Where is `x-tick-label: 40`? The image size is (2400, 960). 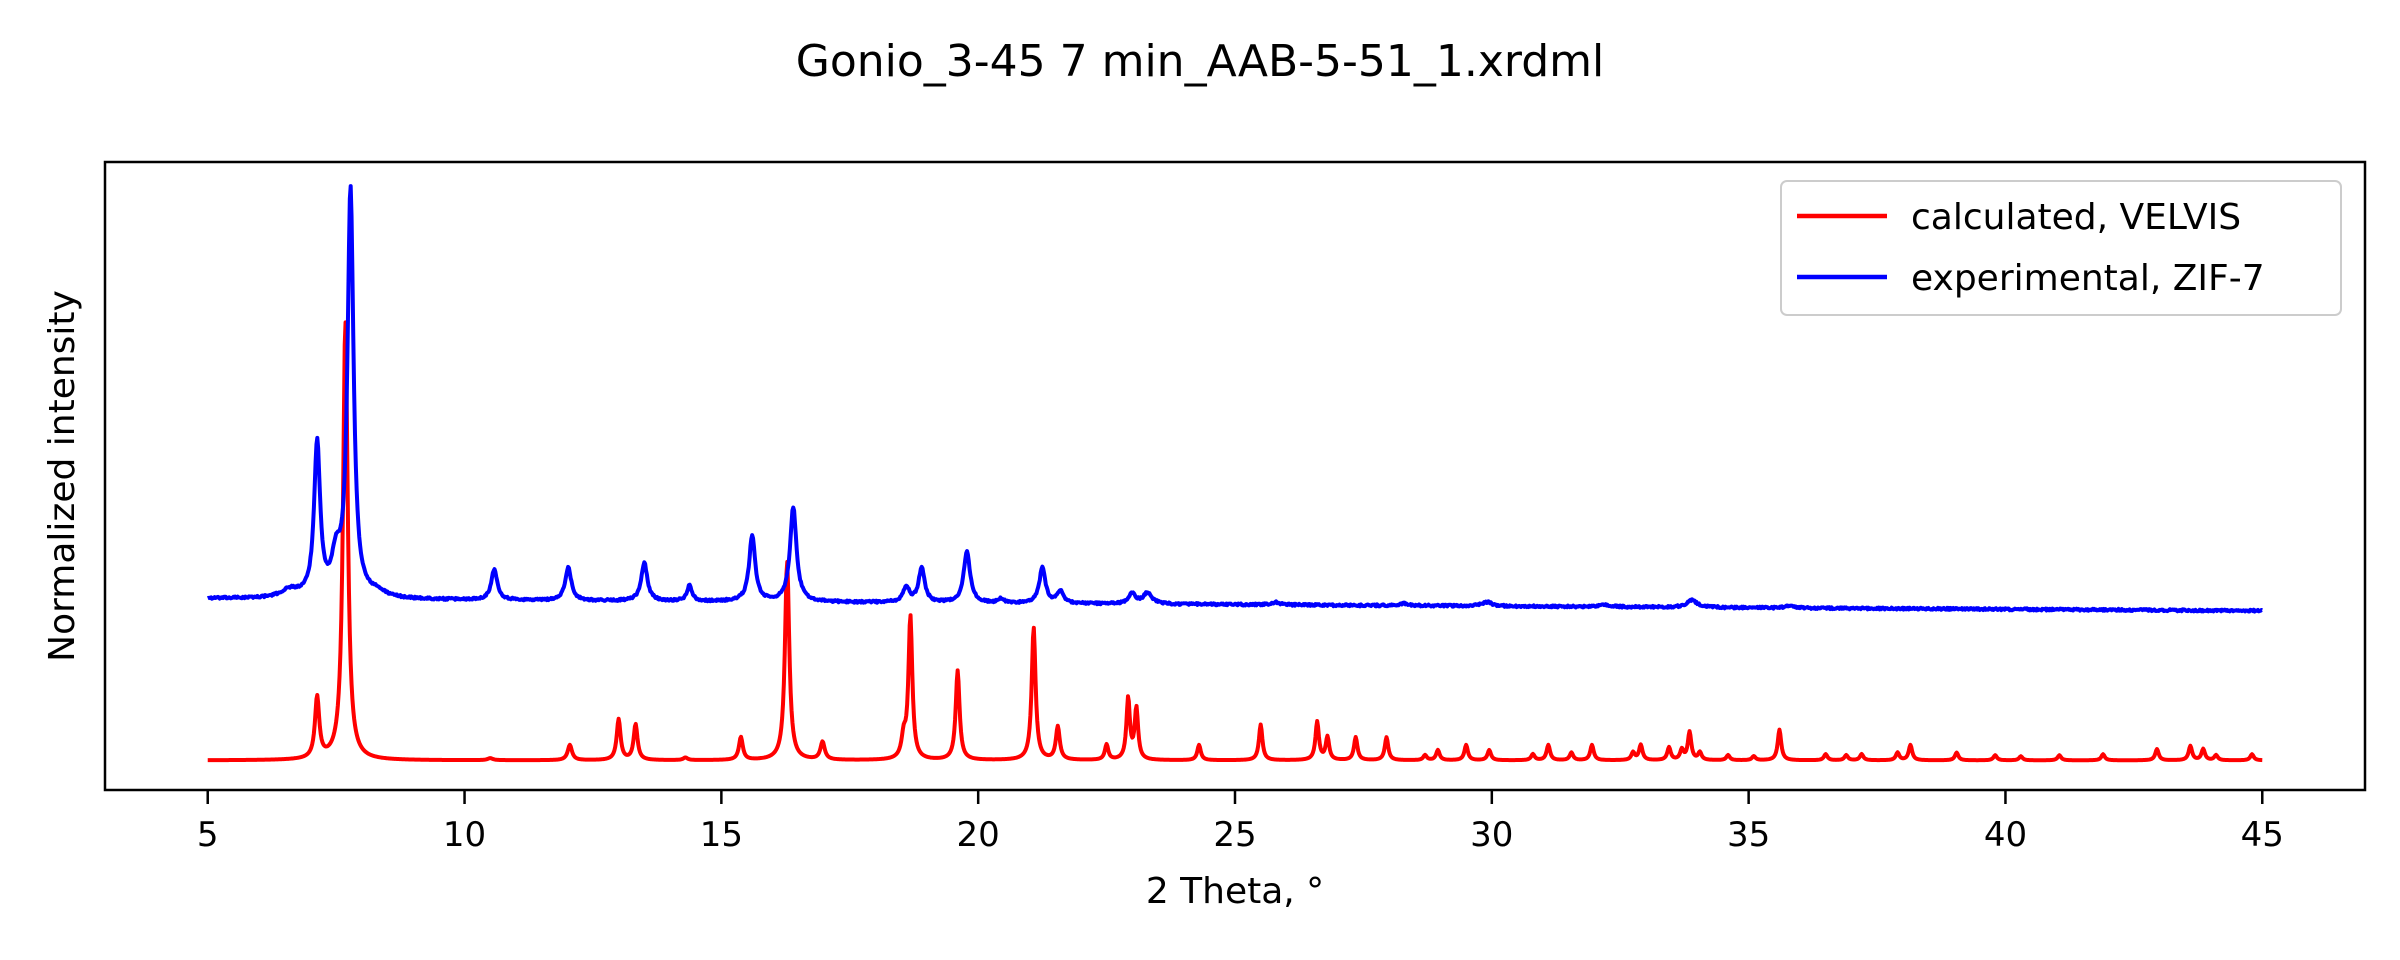
x-tick-label: 40 is located at coordinates (2005, 835).